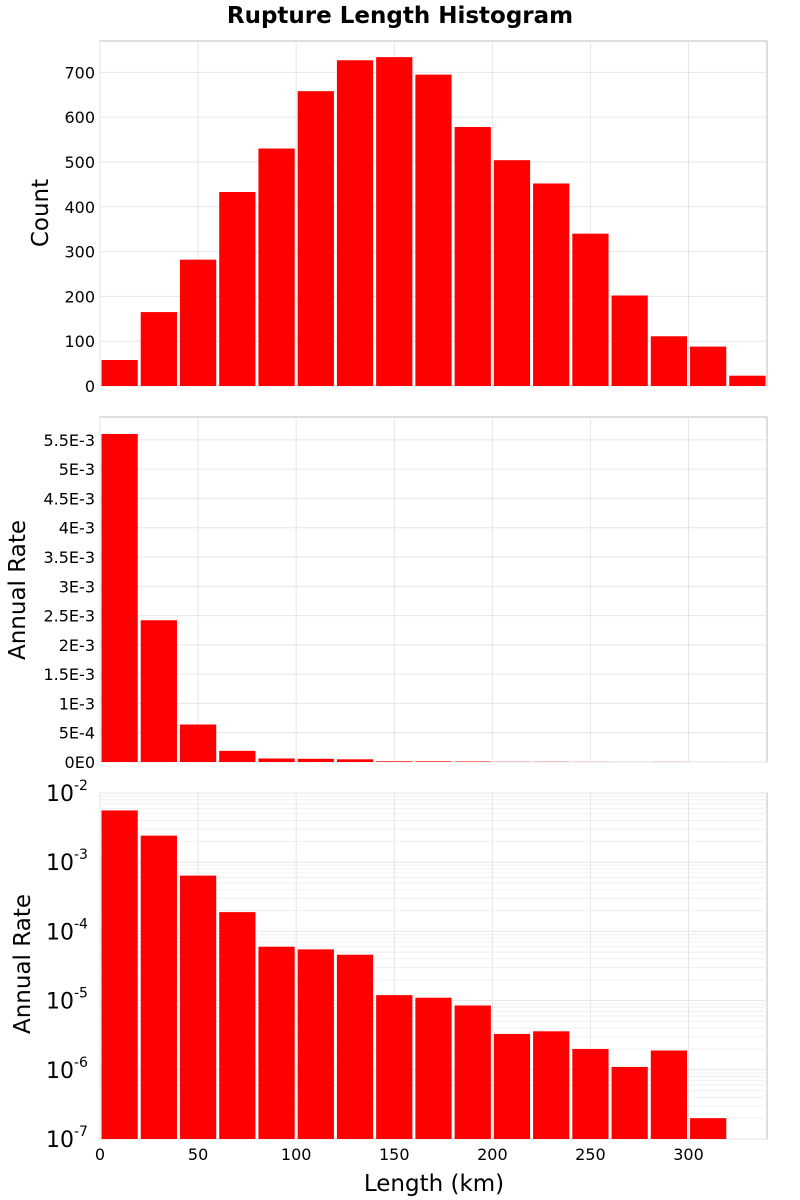 The image size is (800, 1200). What do you see at coordinates (296, 1154) in the screenshot?
I see `x-tick-label: 100` at bounding box center [296, 1154].